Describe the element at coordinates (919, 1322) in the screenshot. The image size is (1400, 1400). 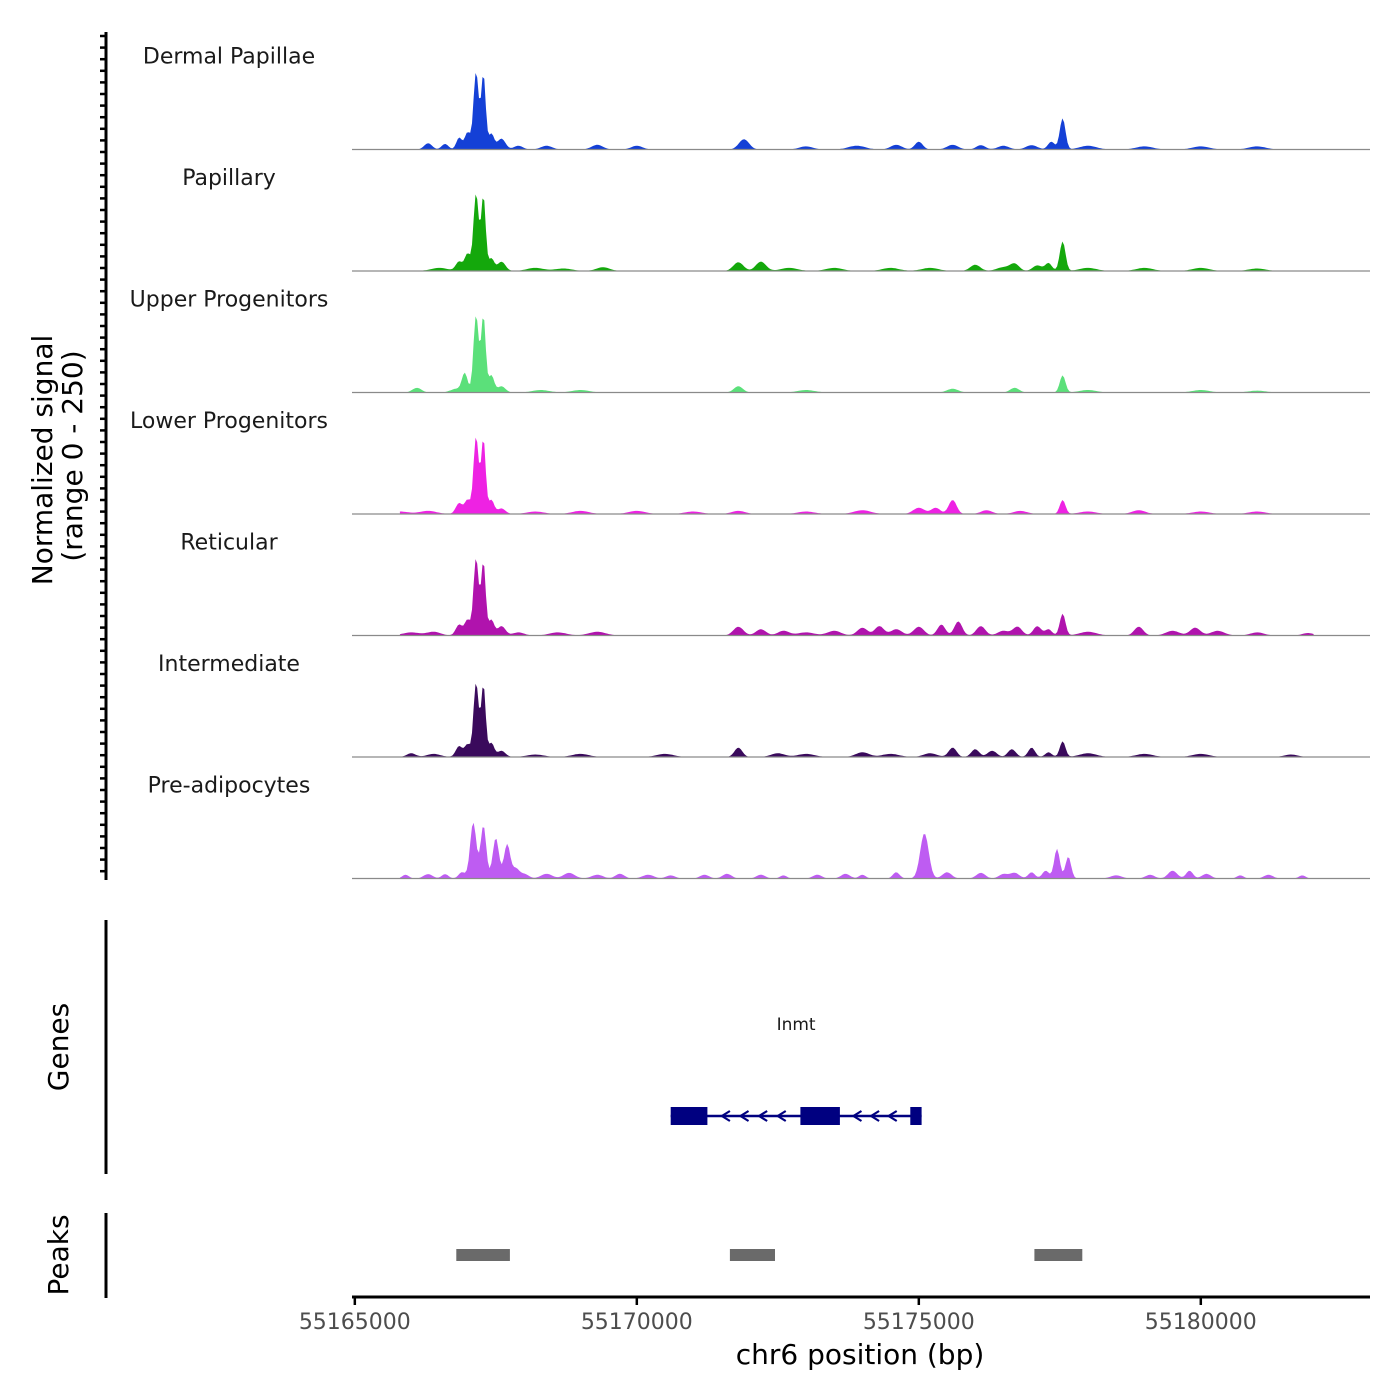
I see `x-tick-label: 55175000` at that location.